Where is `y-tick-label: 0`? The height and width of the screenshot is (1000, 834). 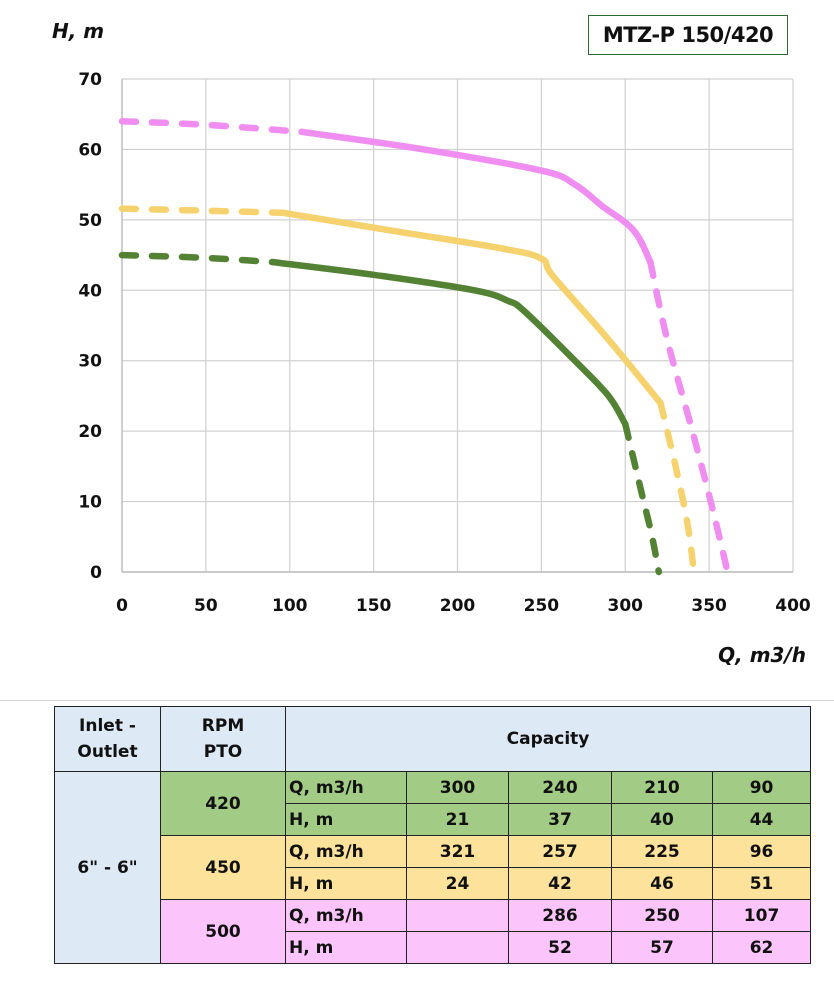 y-tick-label: 0 is located at coordinates (96, 573).